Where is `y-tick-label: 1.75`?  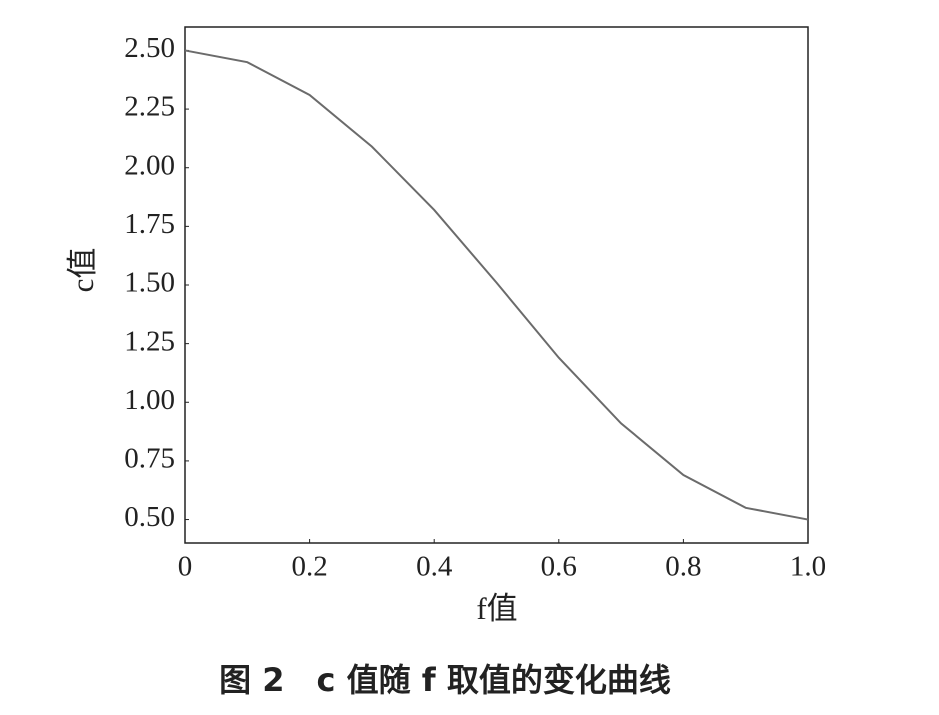 y-tick-label: 1.75 is located at coordinates (149, 224).